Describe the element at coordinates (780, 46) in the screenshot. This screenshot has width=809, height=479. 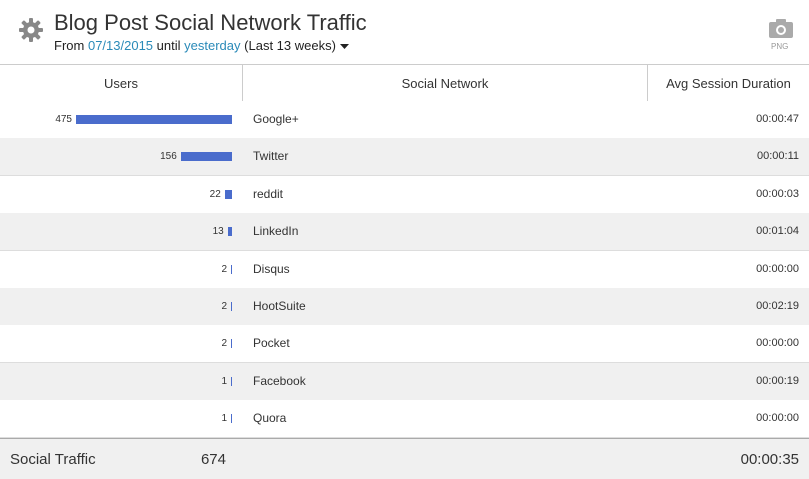
I see `png-label: PNG` at that location.